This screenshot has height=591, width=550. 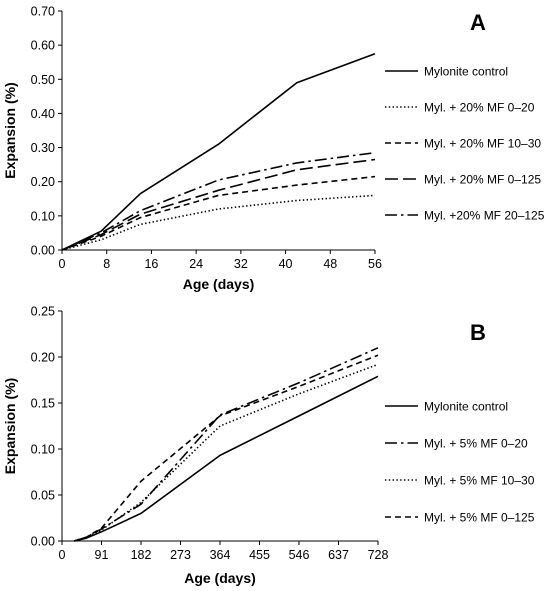 I want to click on panel-label: B, so click(x=478, y=332).